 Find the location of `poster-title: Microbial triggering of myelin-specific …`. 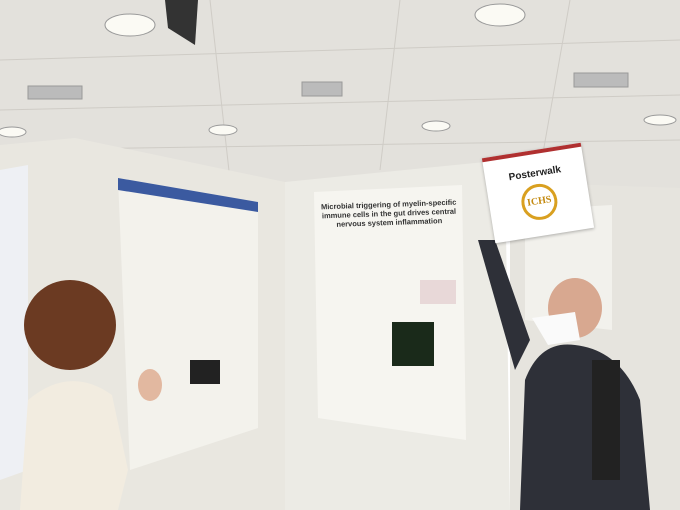

poster-title: Microbial triggering of myelin-specific … is located at coordinates (388, 213).